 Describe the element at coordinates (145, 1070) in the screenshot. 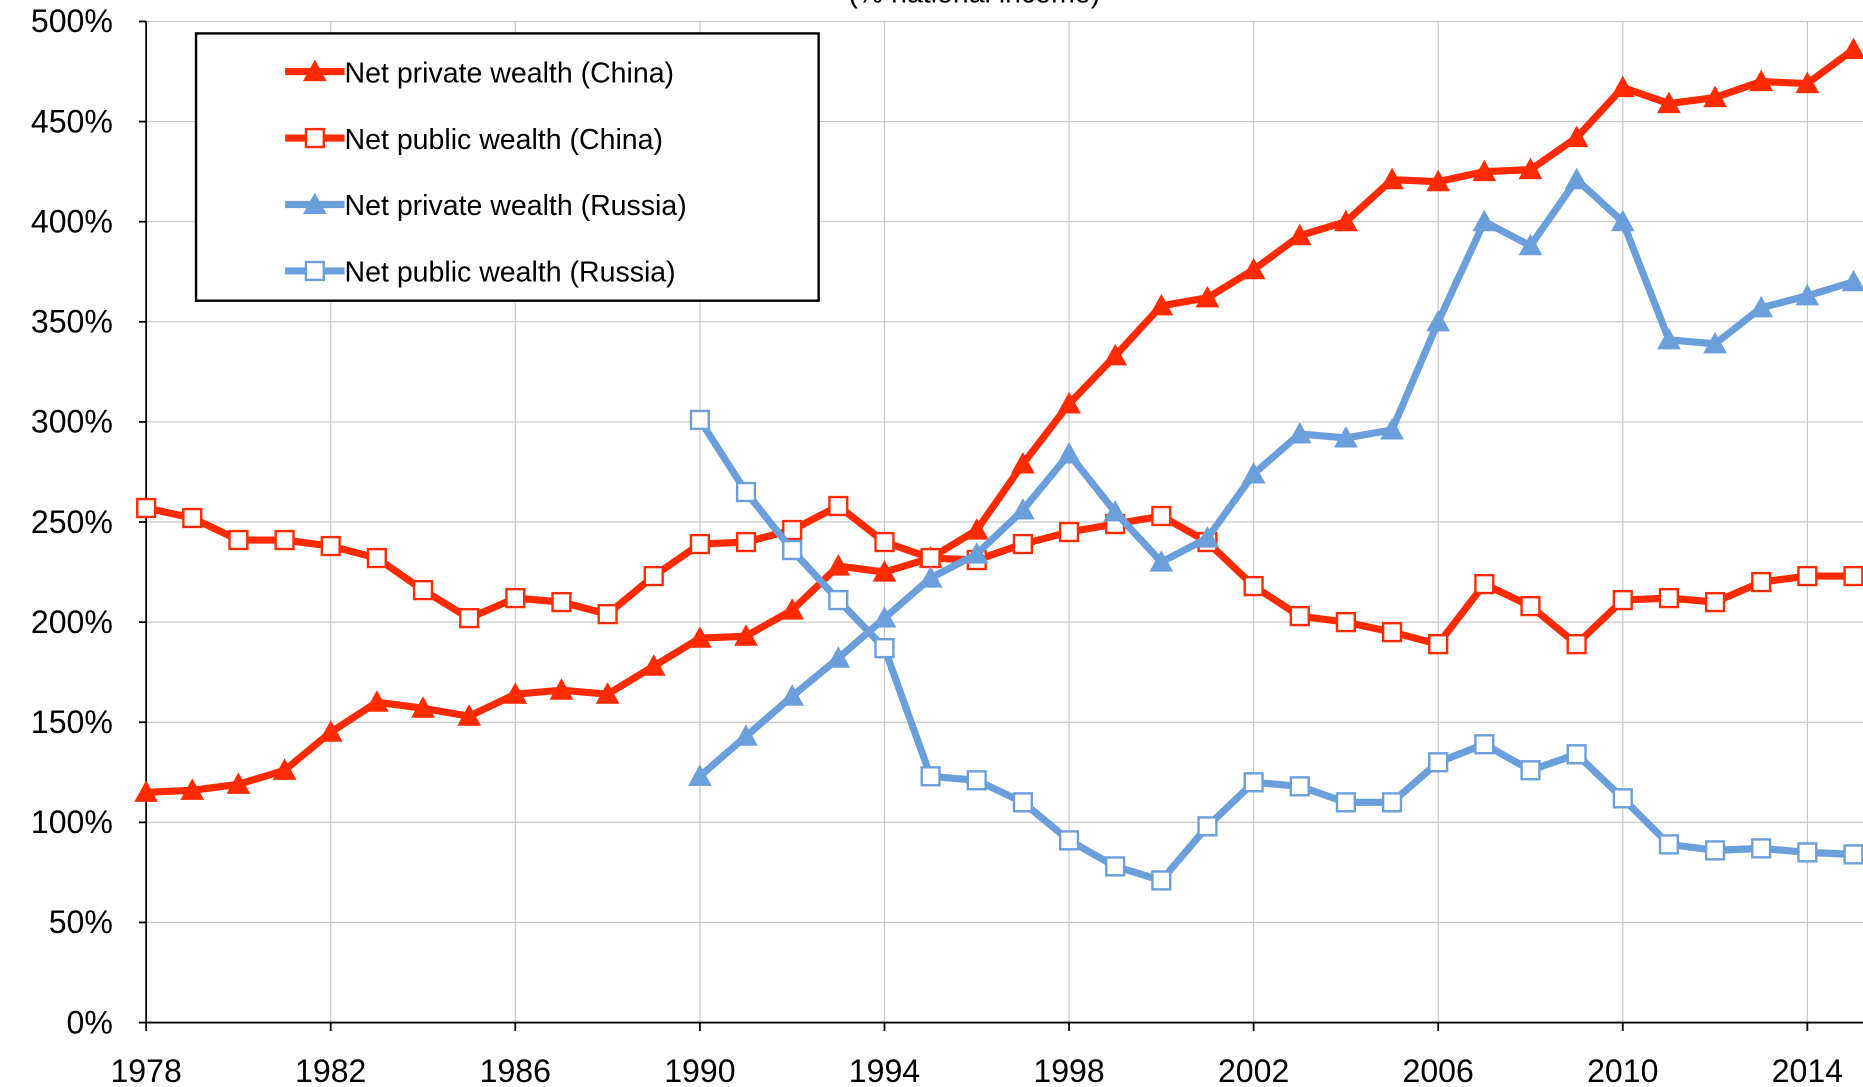

I see `x-tick-label: 1978` at that location.